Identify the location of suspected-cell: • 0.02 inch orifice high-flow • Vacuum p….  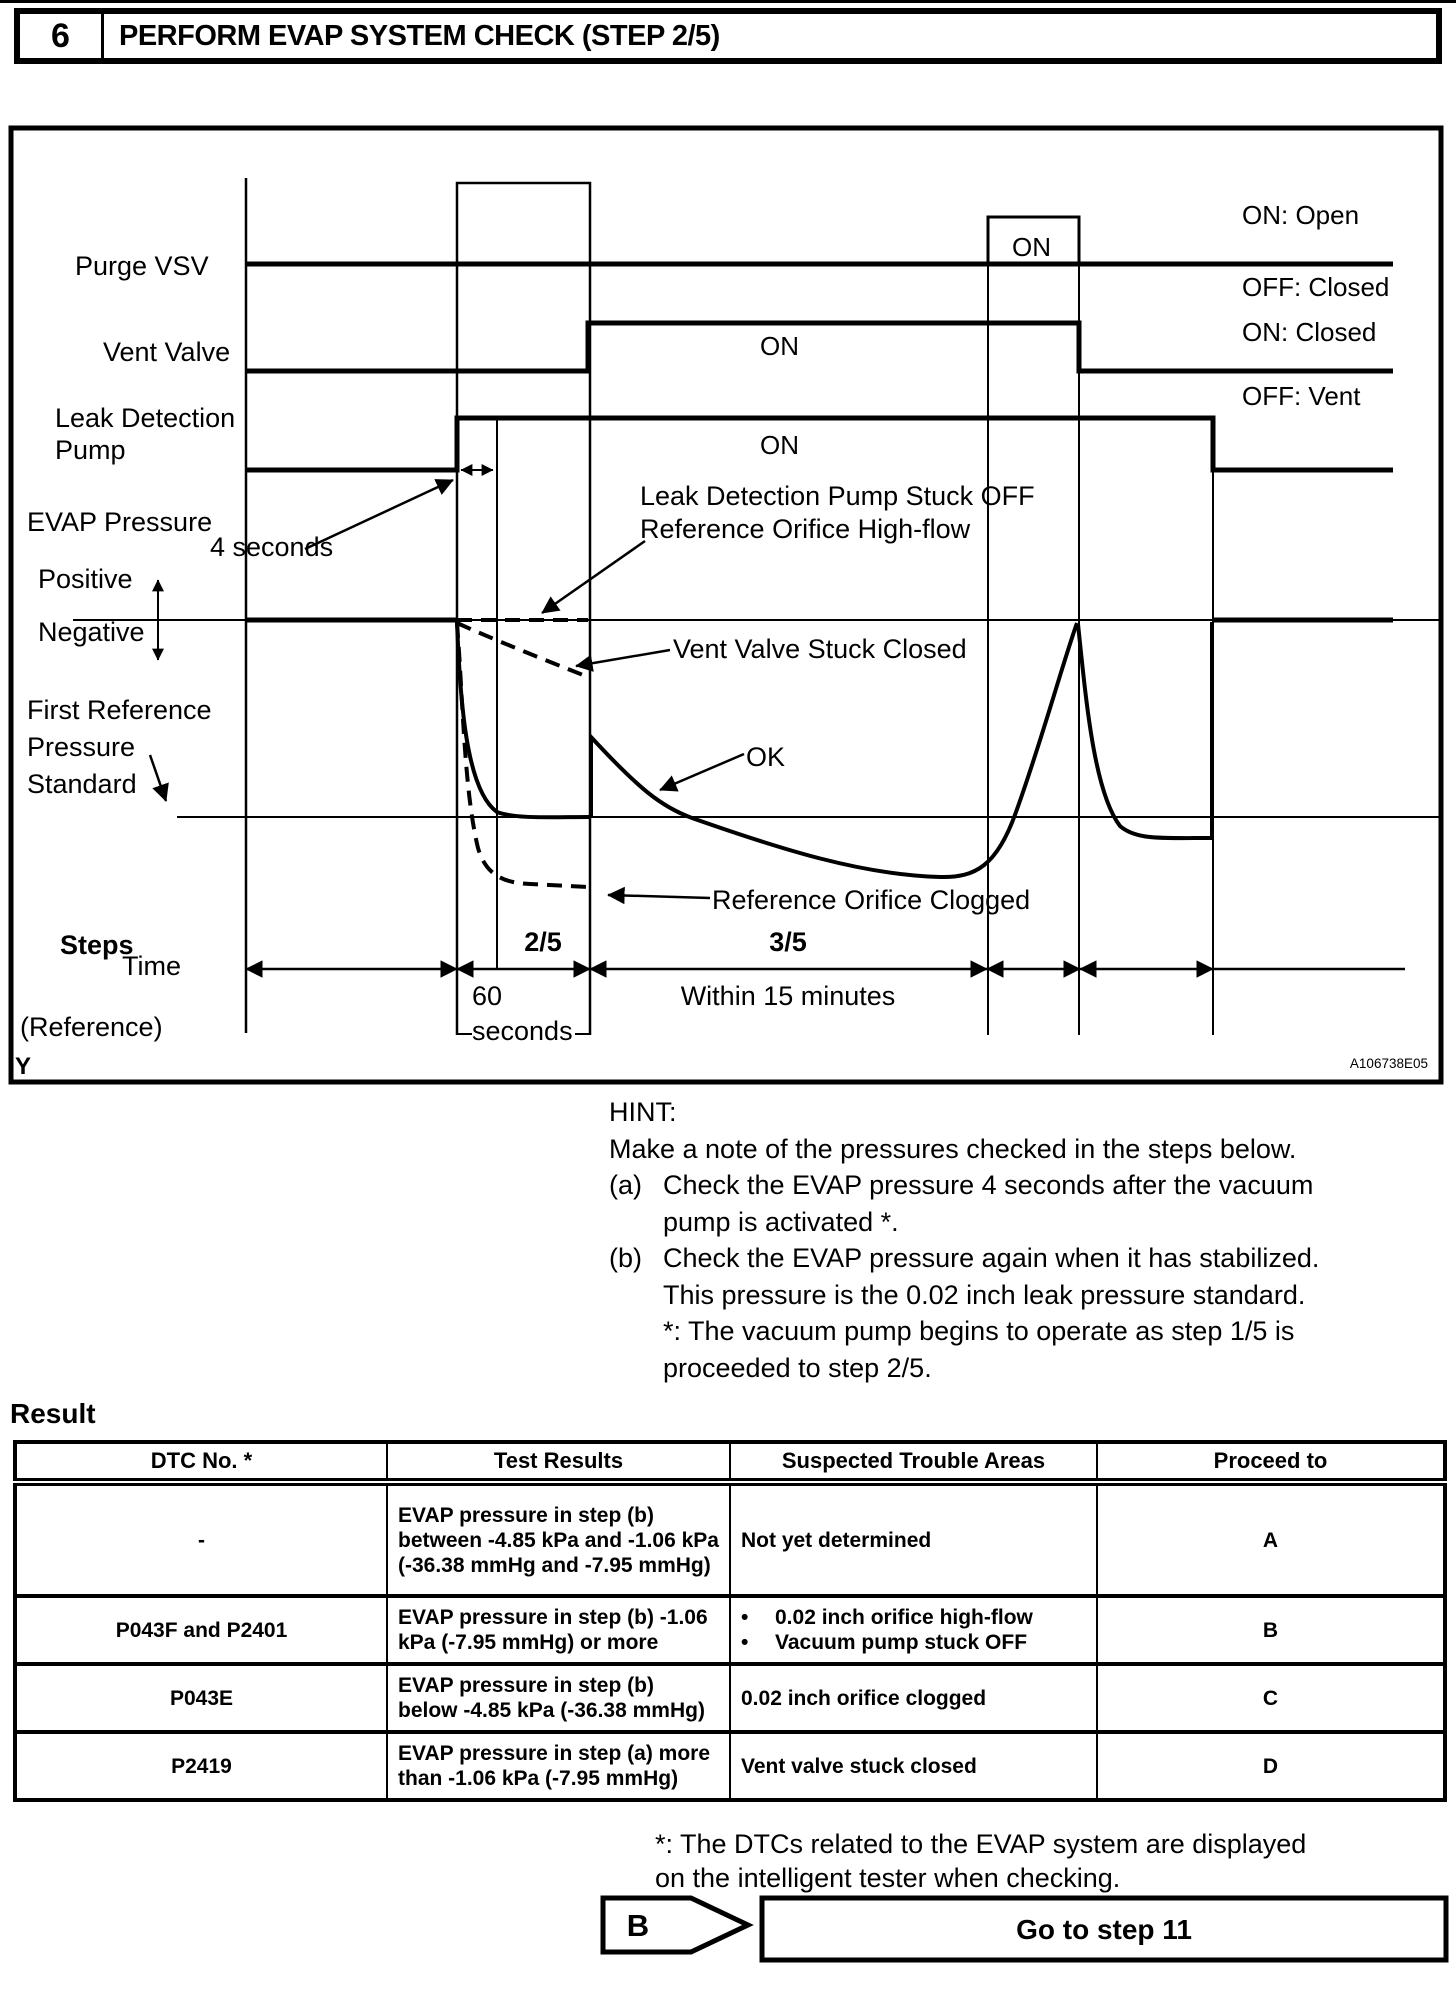
(913, 1629).